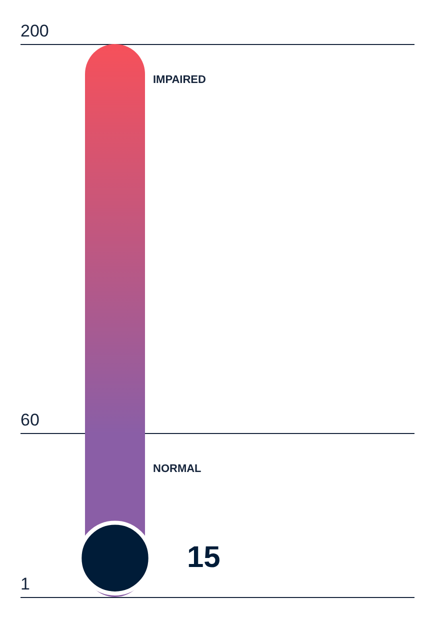 The width and height of the screenshot is (430, 619). I want to click on y-tick-label: 200, so click(34, 31).